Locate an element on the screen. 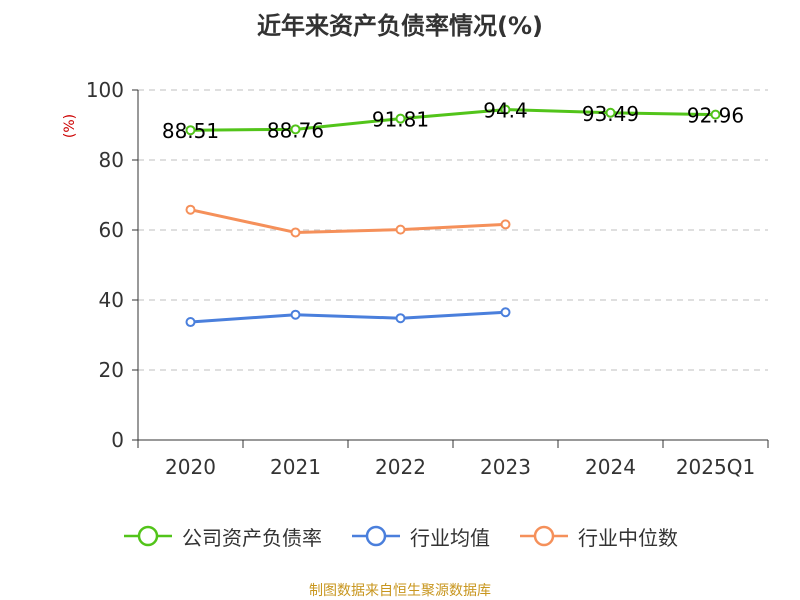 The image size is (800, 600). legend-item: 行业均值 is located at coordinates (420, 536).